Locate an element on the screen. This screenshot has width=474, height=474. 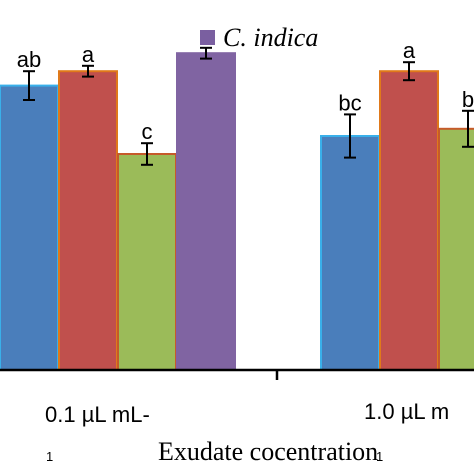
significance-label-series2-cat0: c is located at coordinates (147, 131).